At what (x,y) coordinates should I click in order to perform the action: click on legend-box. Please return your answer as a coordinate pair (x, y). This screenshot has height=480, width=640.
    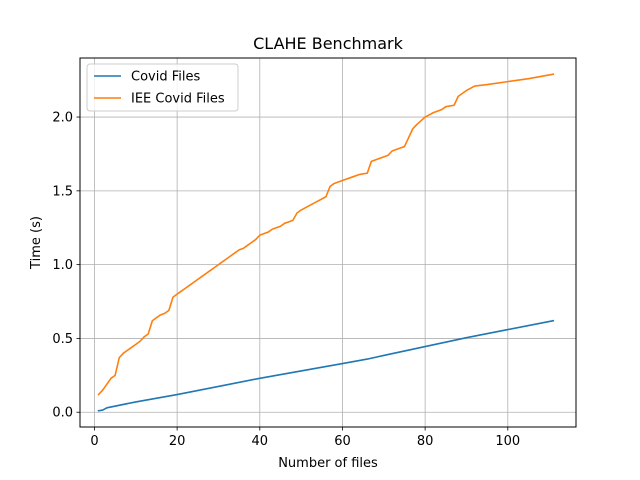
    Looking at the image, I should click on (162, 87).